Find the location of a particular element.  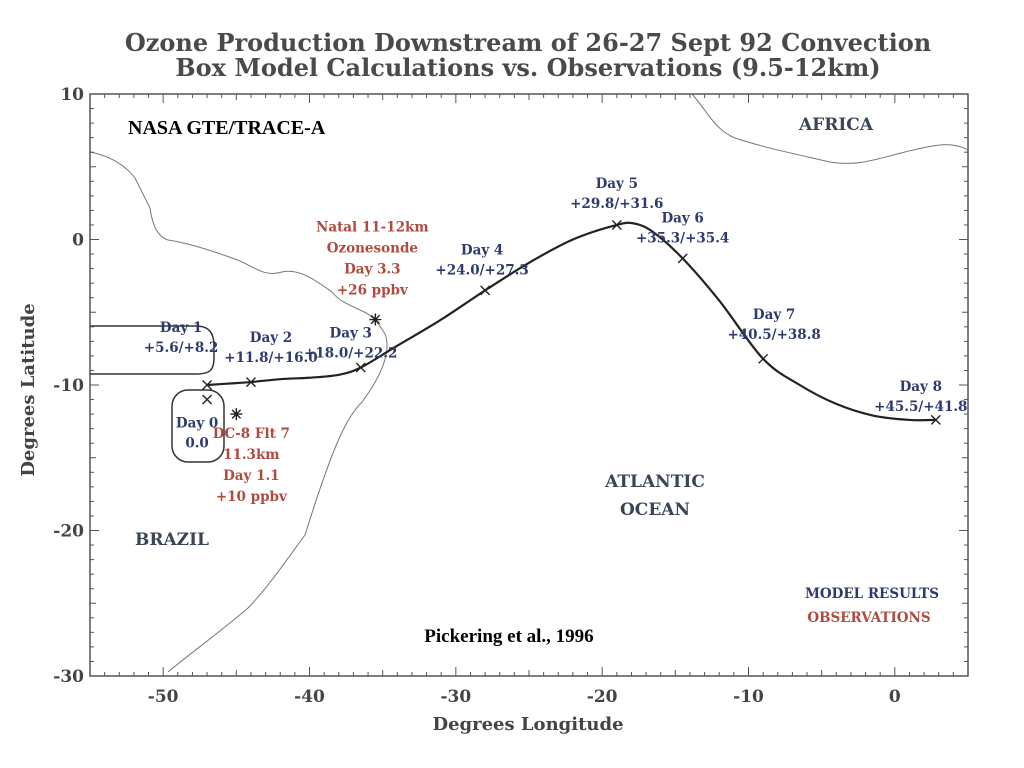

y-tick-label: -10 is located at coordinates (68, 386).